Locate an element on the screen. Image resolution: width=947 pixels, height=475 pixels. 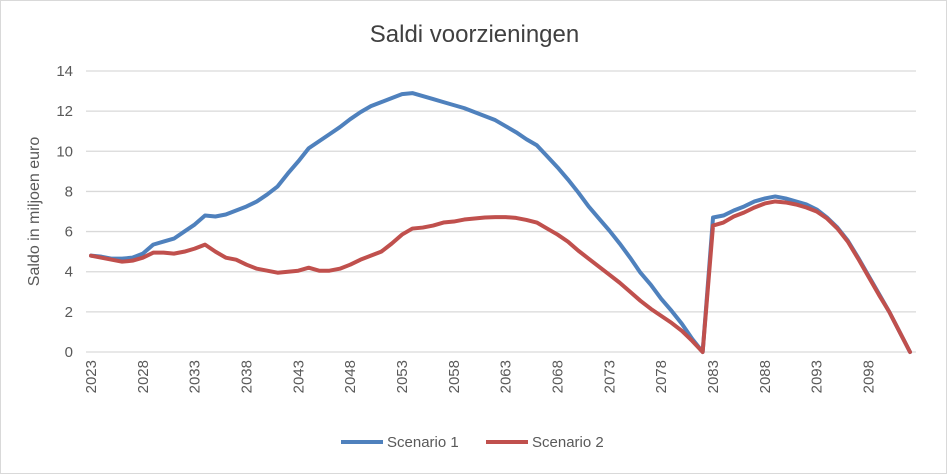
x-tick-label: 2048 is located at coordinates (350, 376).